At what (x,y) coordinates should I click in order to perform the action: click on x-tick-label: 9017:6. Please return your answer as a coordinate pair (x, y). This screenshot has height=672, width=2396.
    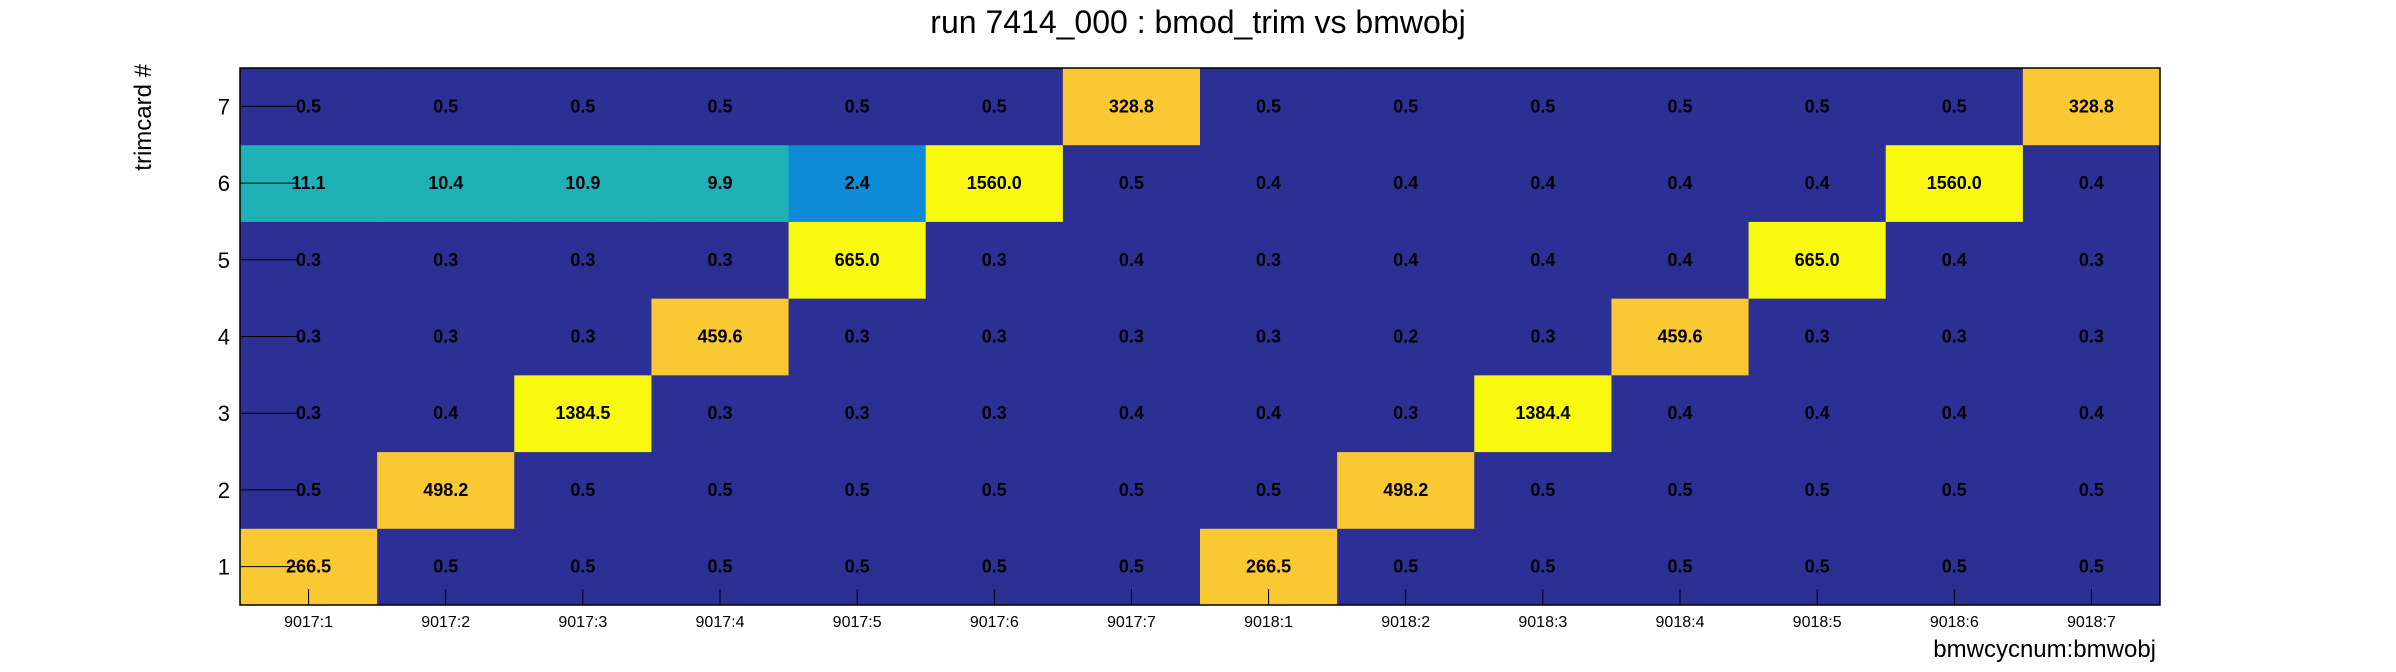
    Looking at the image, I should click on (994, 622).